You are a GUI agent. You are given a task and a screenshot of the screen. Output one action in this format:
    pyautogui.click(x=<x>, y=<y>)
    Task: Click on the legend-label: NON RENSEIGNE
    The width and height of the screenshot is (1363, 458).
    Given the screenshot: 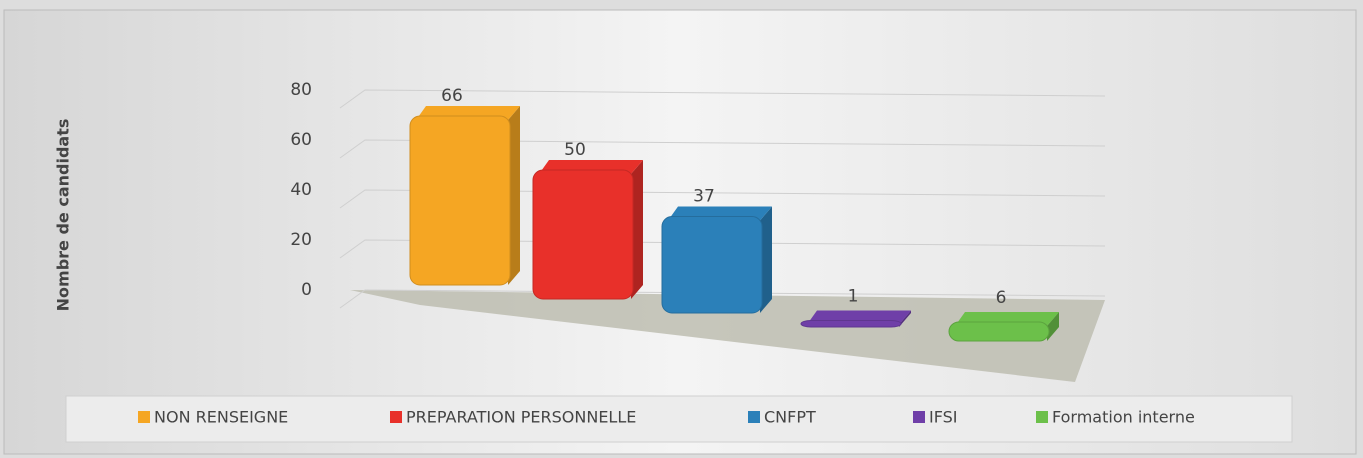 What is the action you would take?
    pyautogui.click(x=221, y=417)
    